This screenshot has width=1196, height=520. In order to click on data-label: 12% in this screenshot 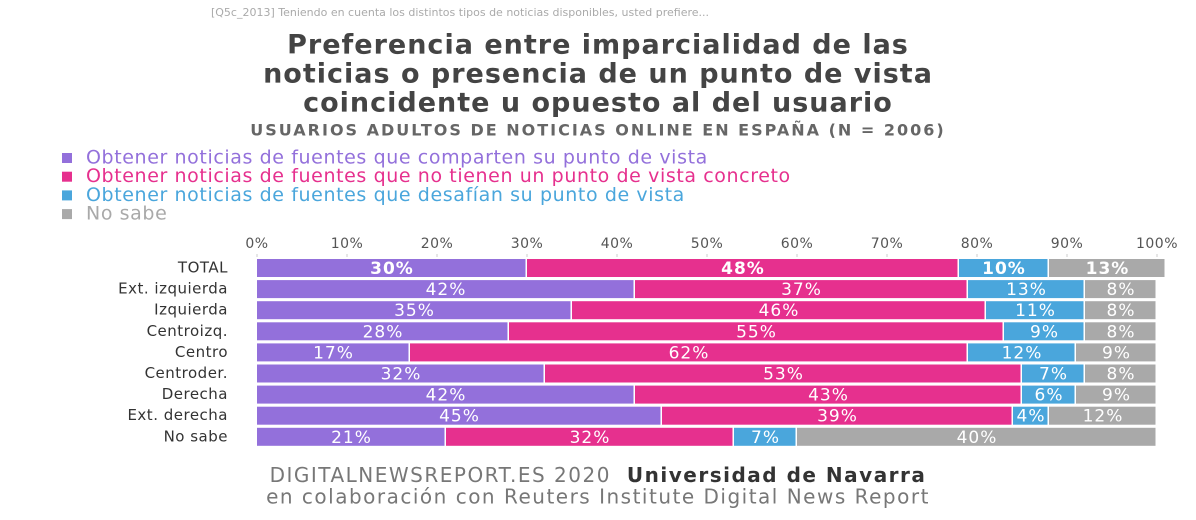, I will do `click(1103, 417)`.